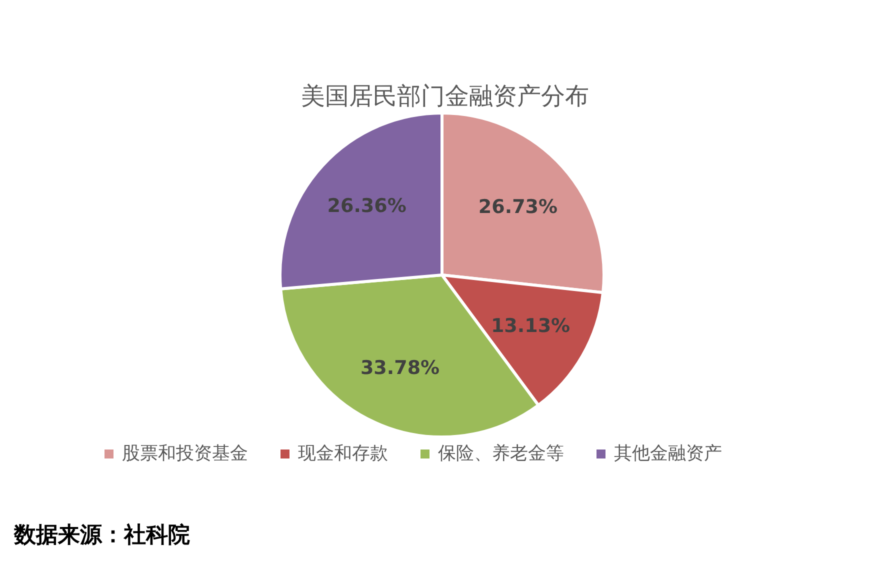  What do you see at coordinates (343, 453) in the screenshot?
I see `legend-label: 现金和存款` at bounding box center [343, 453].